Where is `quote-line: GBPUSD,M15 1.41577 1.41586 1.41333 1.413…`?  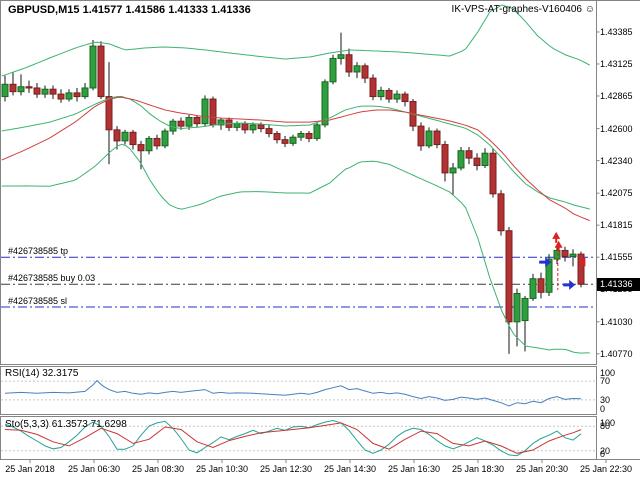 quote-line: GBPUSD,M15 1.41577 1.41586 1.41333 1.413… is located at coordinates (129, 10).